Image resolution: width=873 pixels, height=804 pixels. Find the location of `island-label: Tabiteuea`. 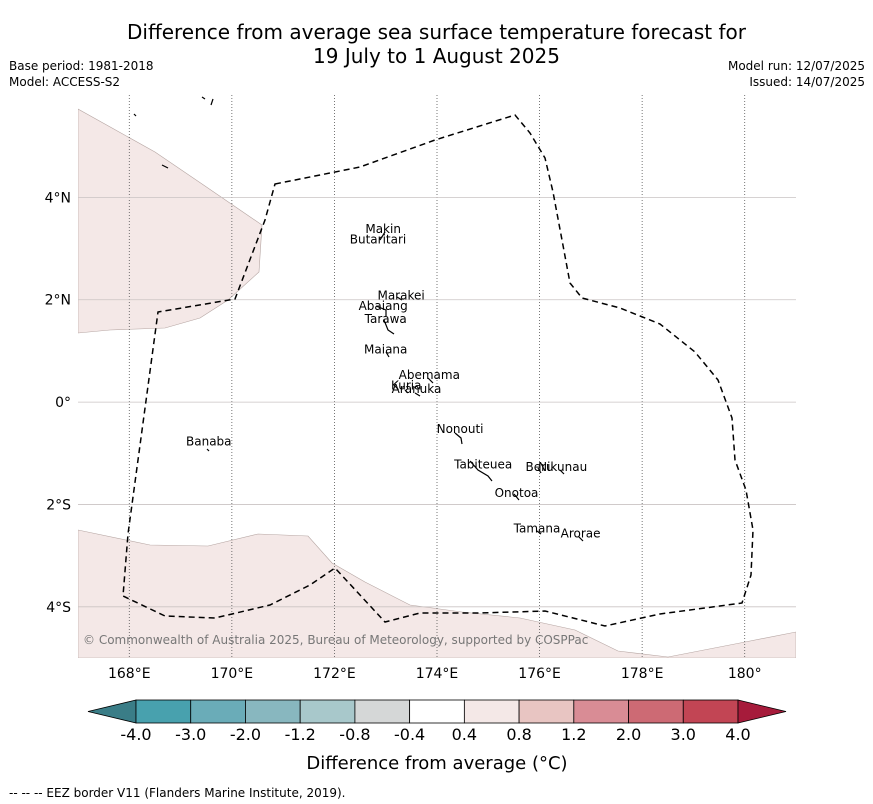

island-label: Tabiteuea is located at coordinates (482, 465).